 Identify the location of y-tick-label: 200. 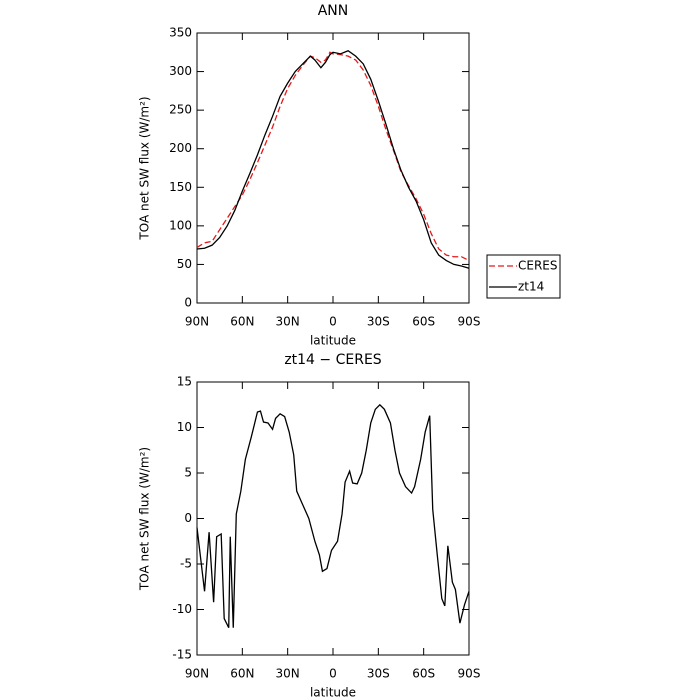
(180, 148).